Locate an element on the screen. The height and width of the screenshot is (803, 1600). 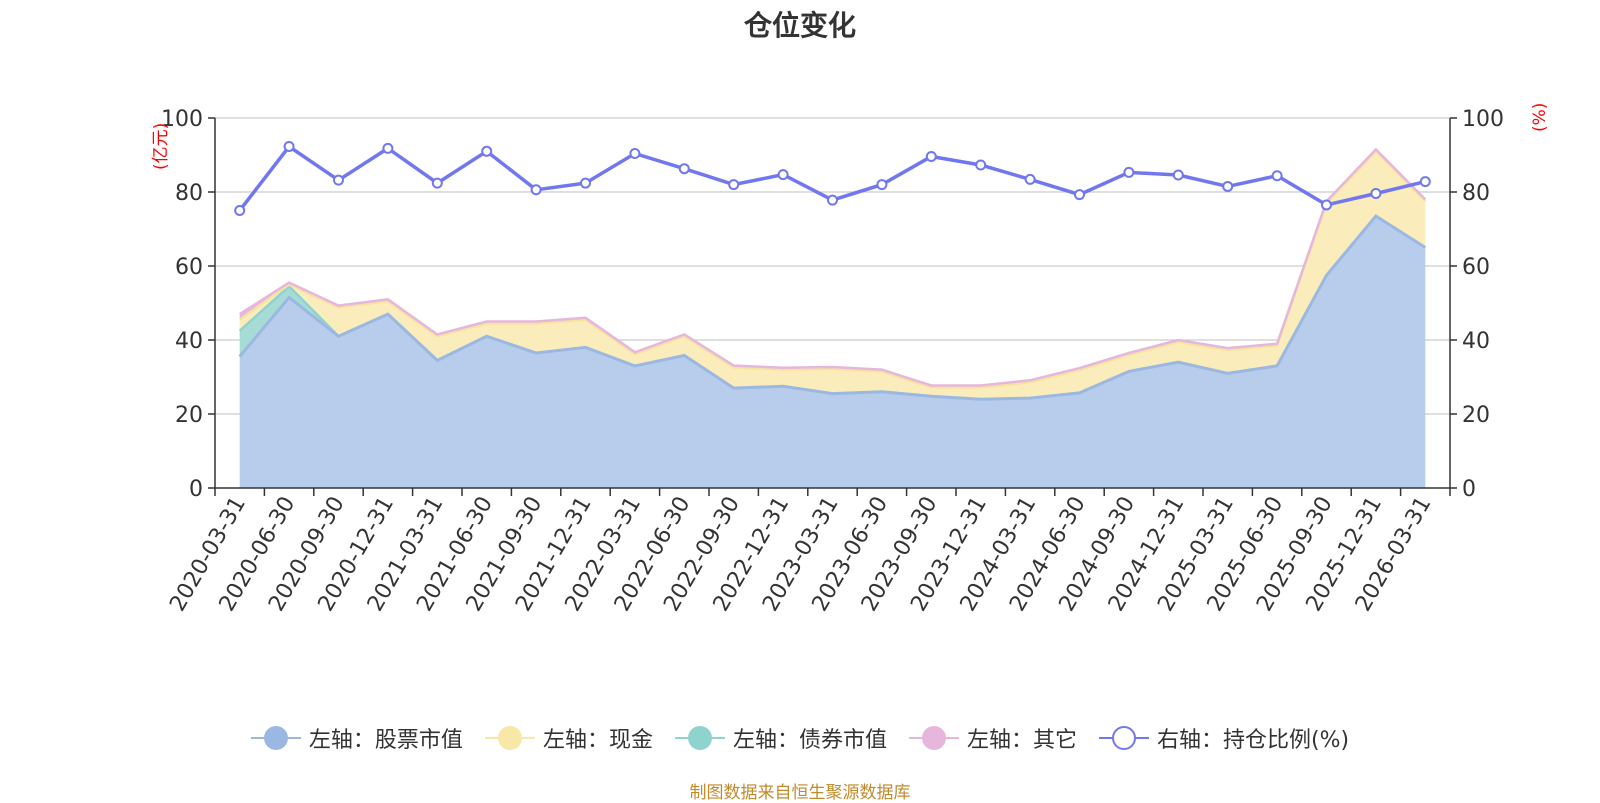
legend-label: 左轴：其它 is located at coordinates (1021, 740).